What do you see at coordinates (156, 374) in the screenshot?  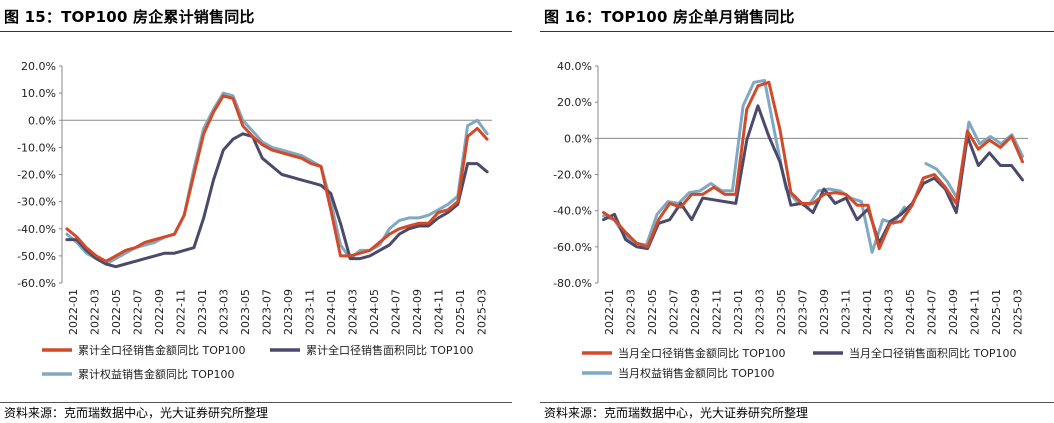 I see `legend-label: 累计权益销售金额同比 TOP100` at bounding box center [156, 374].